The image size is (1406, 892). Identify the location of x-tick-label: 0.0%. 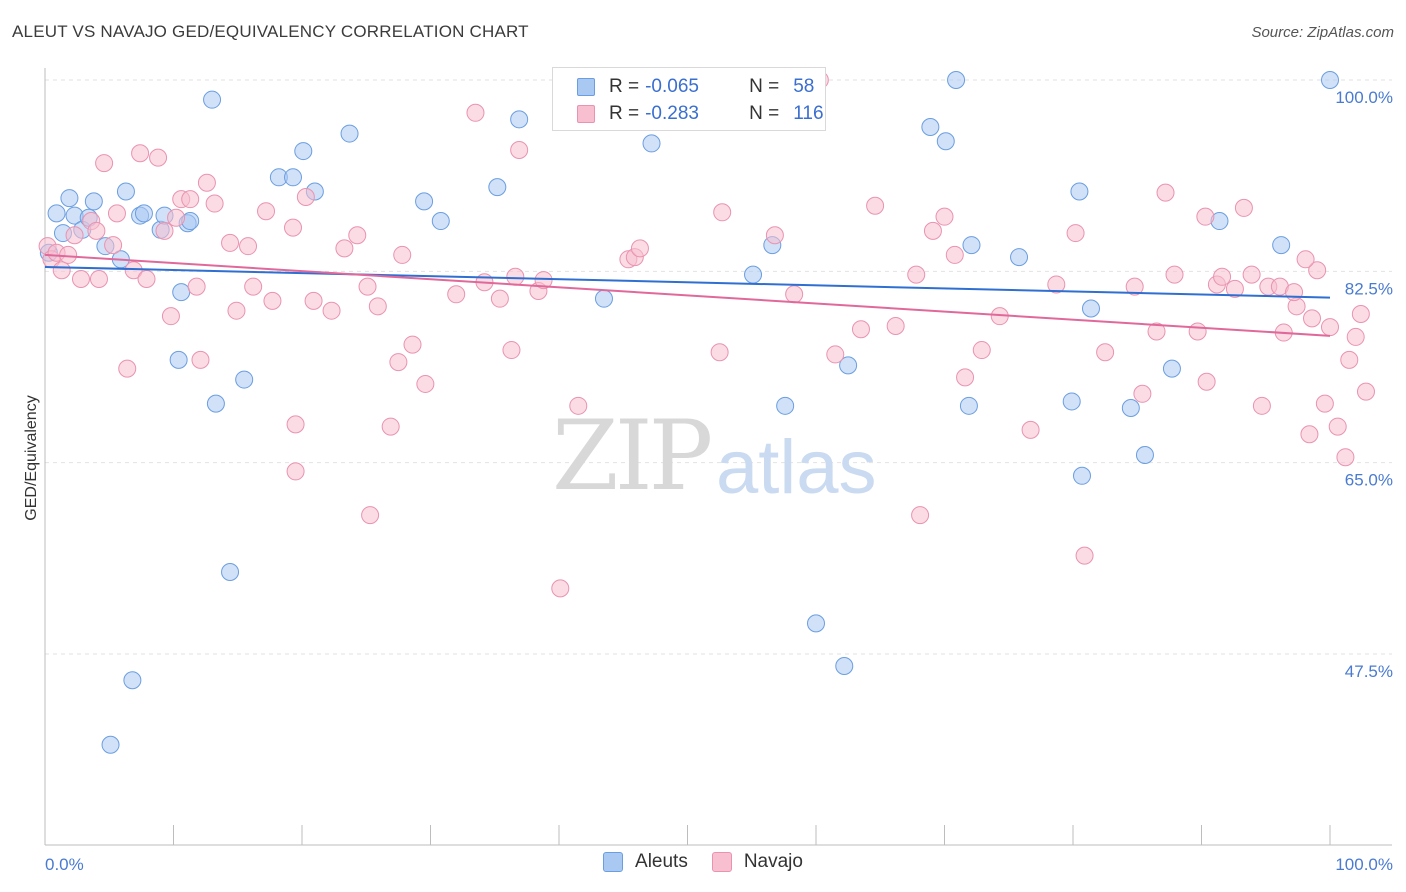
(64, 864).